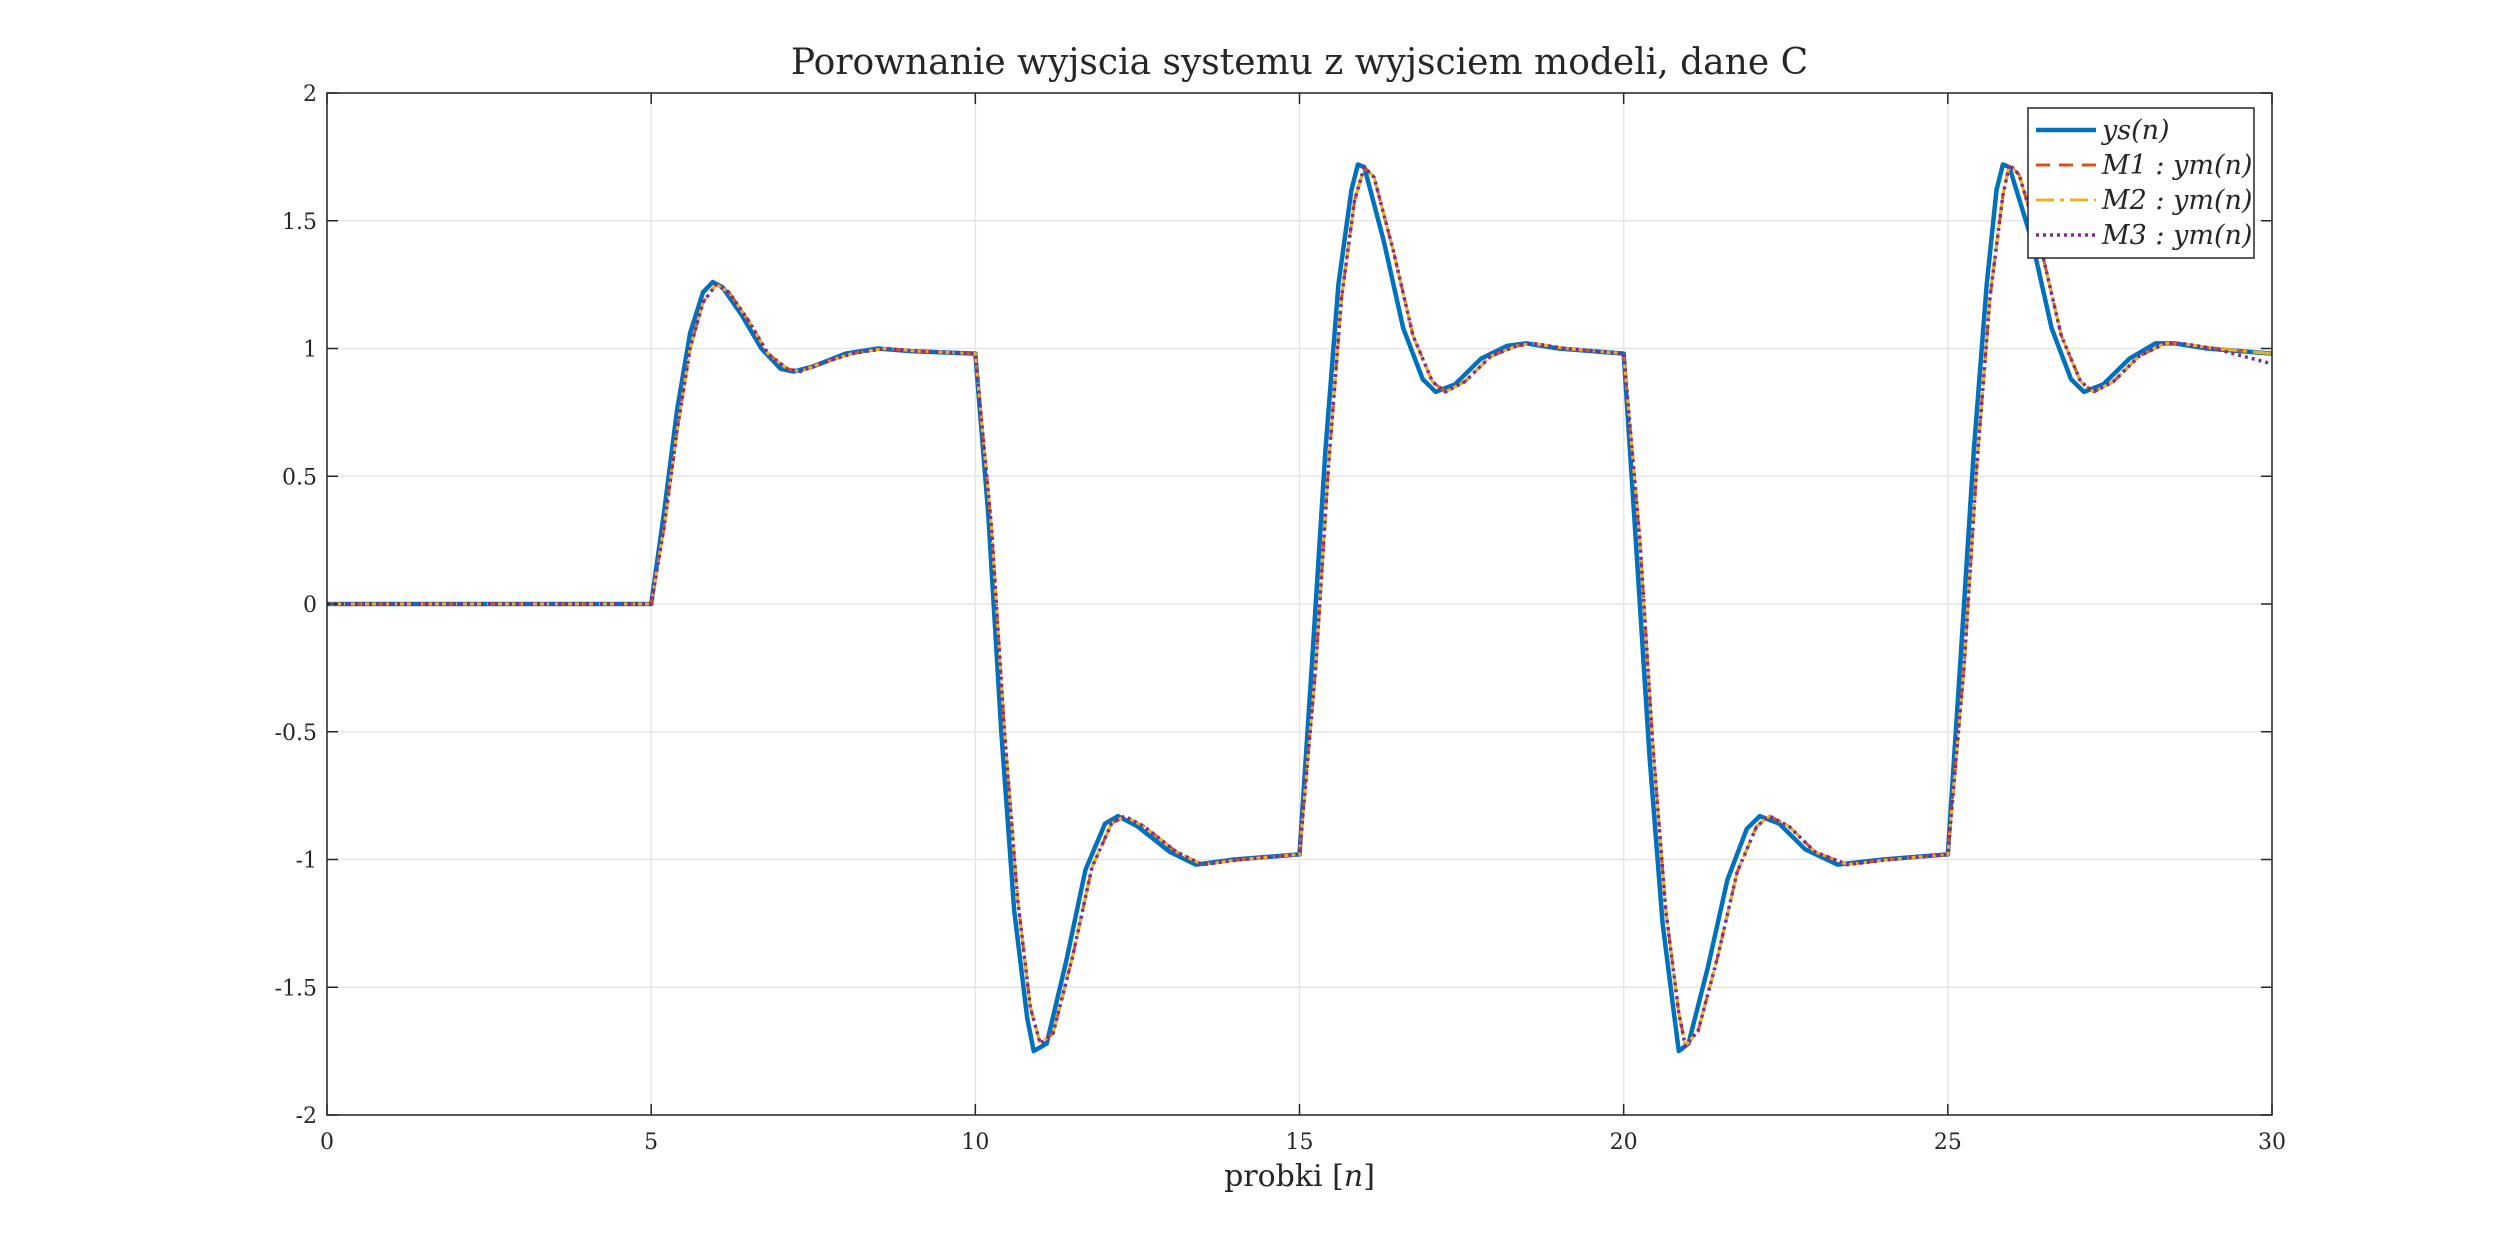  What do you see at coordinates (306, 1116) in the screenshot?
I see `y-tick-label: -2` at bounding box center [306, 1116].